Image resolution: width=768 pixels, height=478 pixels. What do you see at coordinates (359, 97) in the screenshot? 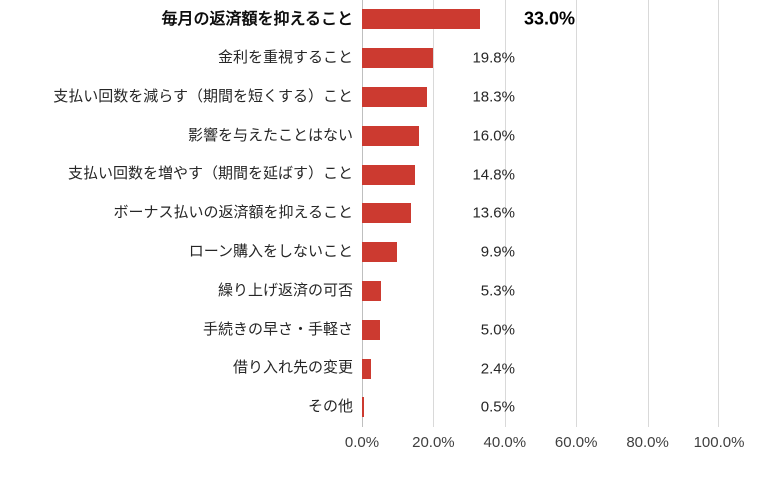
I see `chart-row: 支払い回数を減らす（期間を短くする）こと 18.3%` at bounding box center [359, 97].